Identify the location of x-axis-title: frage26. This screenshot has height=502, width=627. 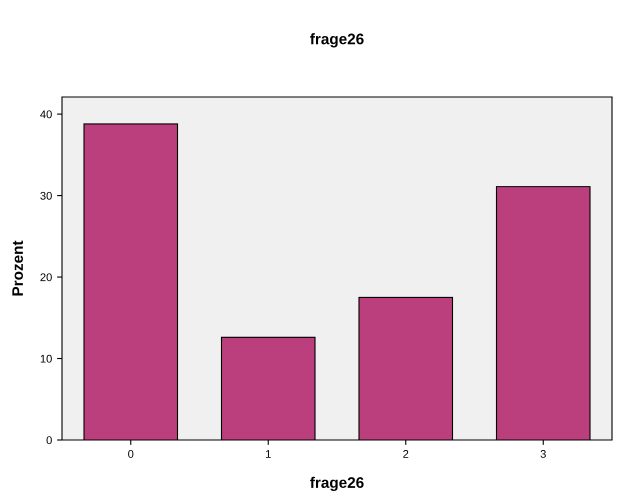
(337, 484).